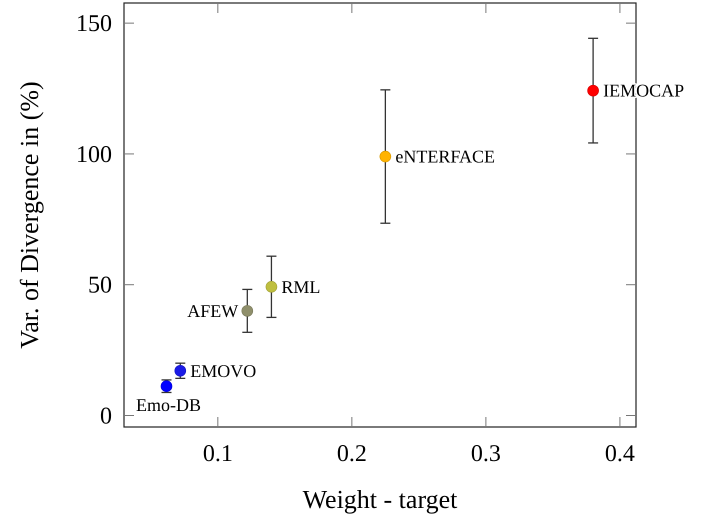 Image resolution: width=720 pixels, height=522 pixels. Describe the element at coordinates (94, 24) in the screenshot. I see `y-tick-label: 150` at that location.